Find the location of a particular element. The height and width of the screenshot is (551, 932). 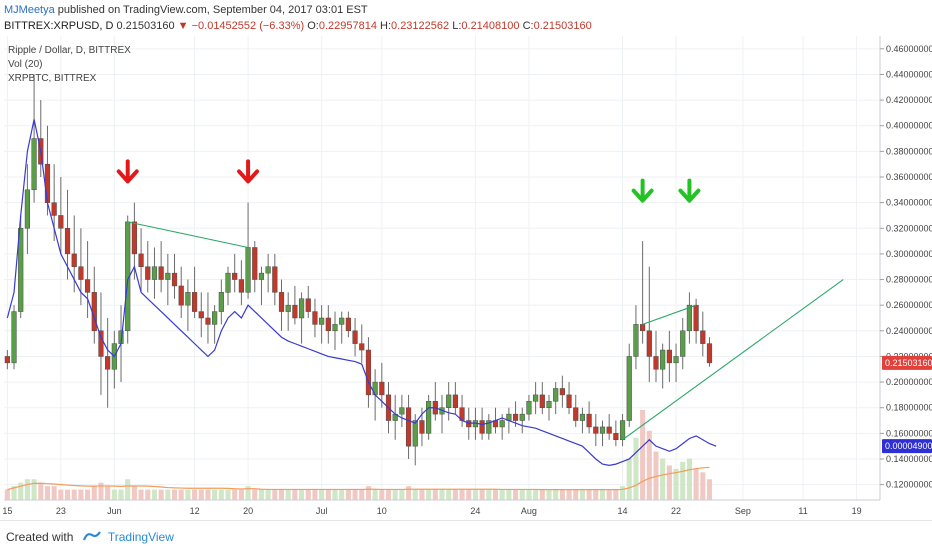

close-label: C: is located at coordinates (528, 26).